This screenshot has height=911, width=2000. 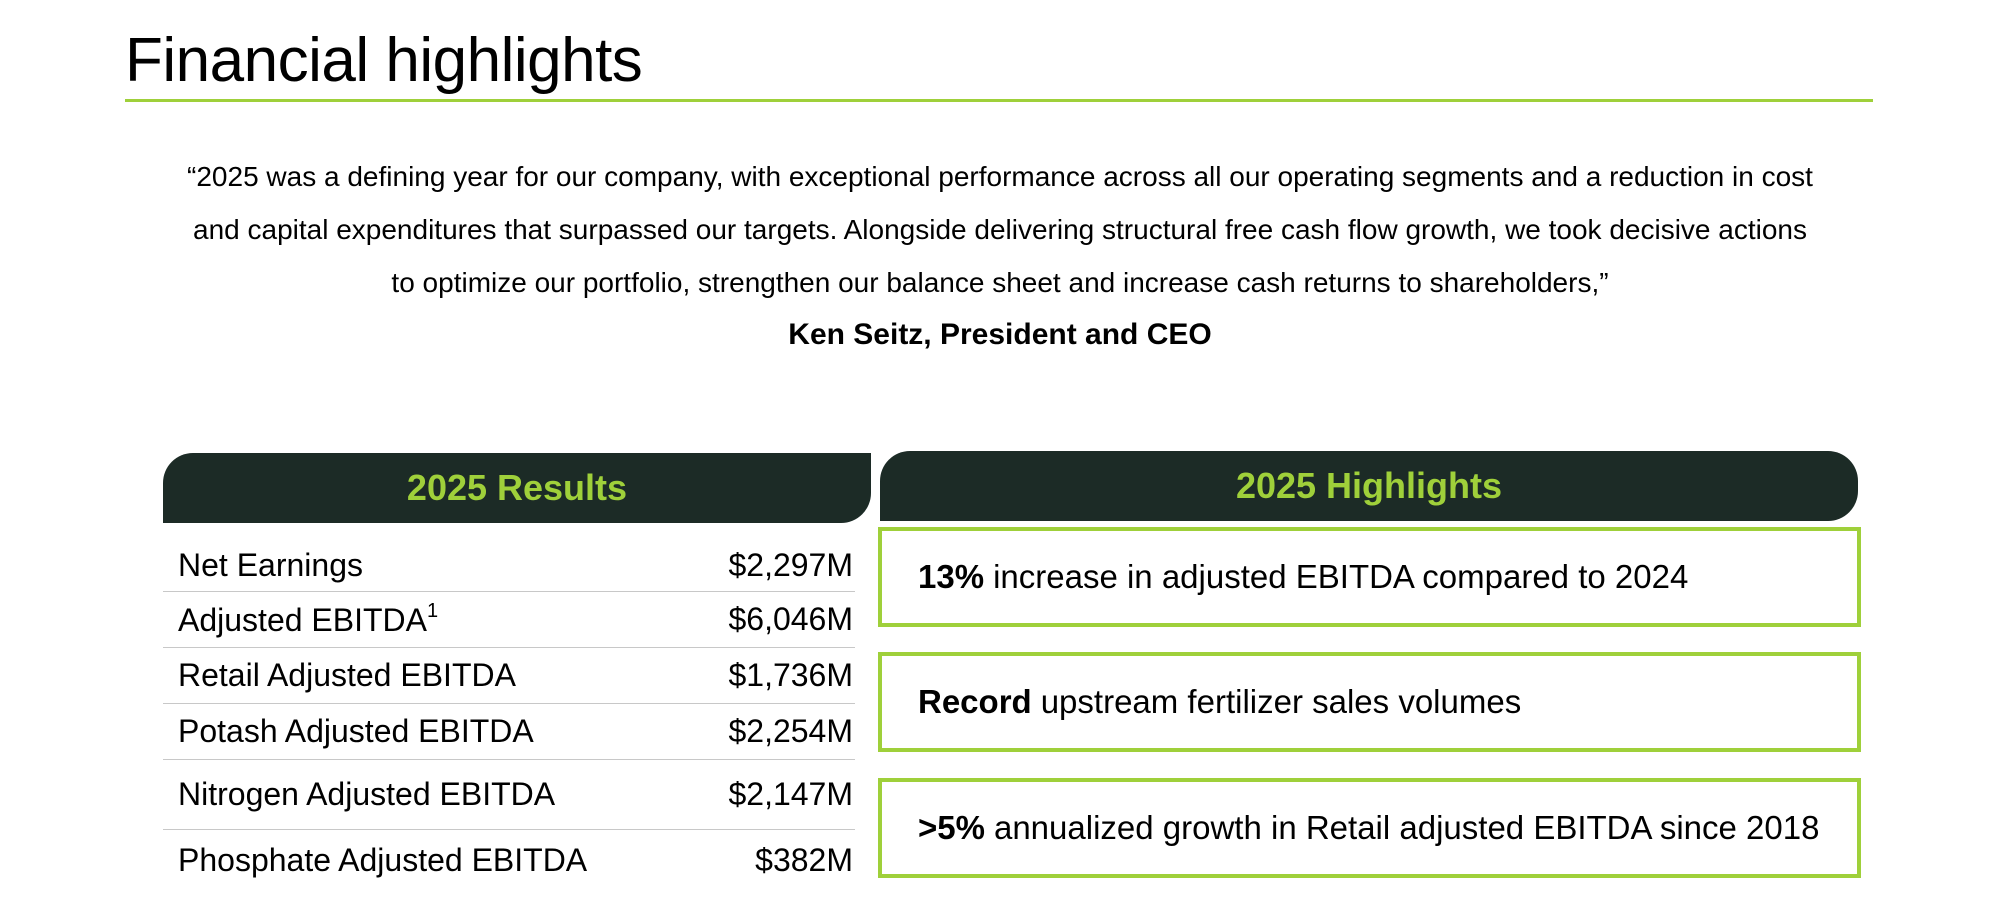 I want to click on results-header: 2025 Results, so click(x=517, y=488).